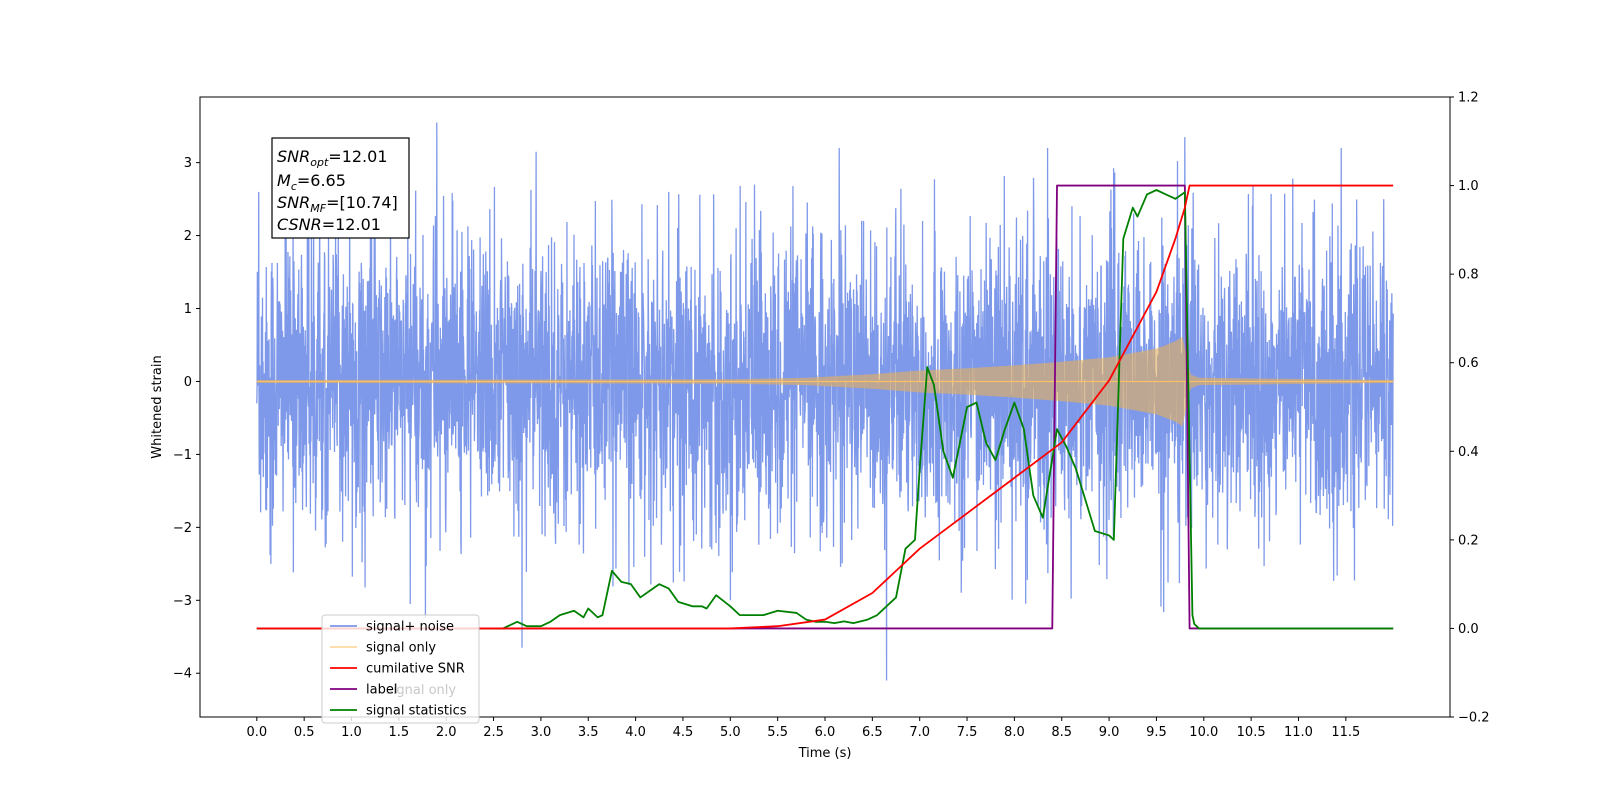  Describe the element at coordinates (188, 236) in the screenshot. I see `y-left-tick-label: 2` at that location.